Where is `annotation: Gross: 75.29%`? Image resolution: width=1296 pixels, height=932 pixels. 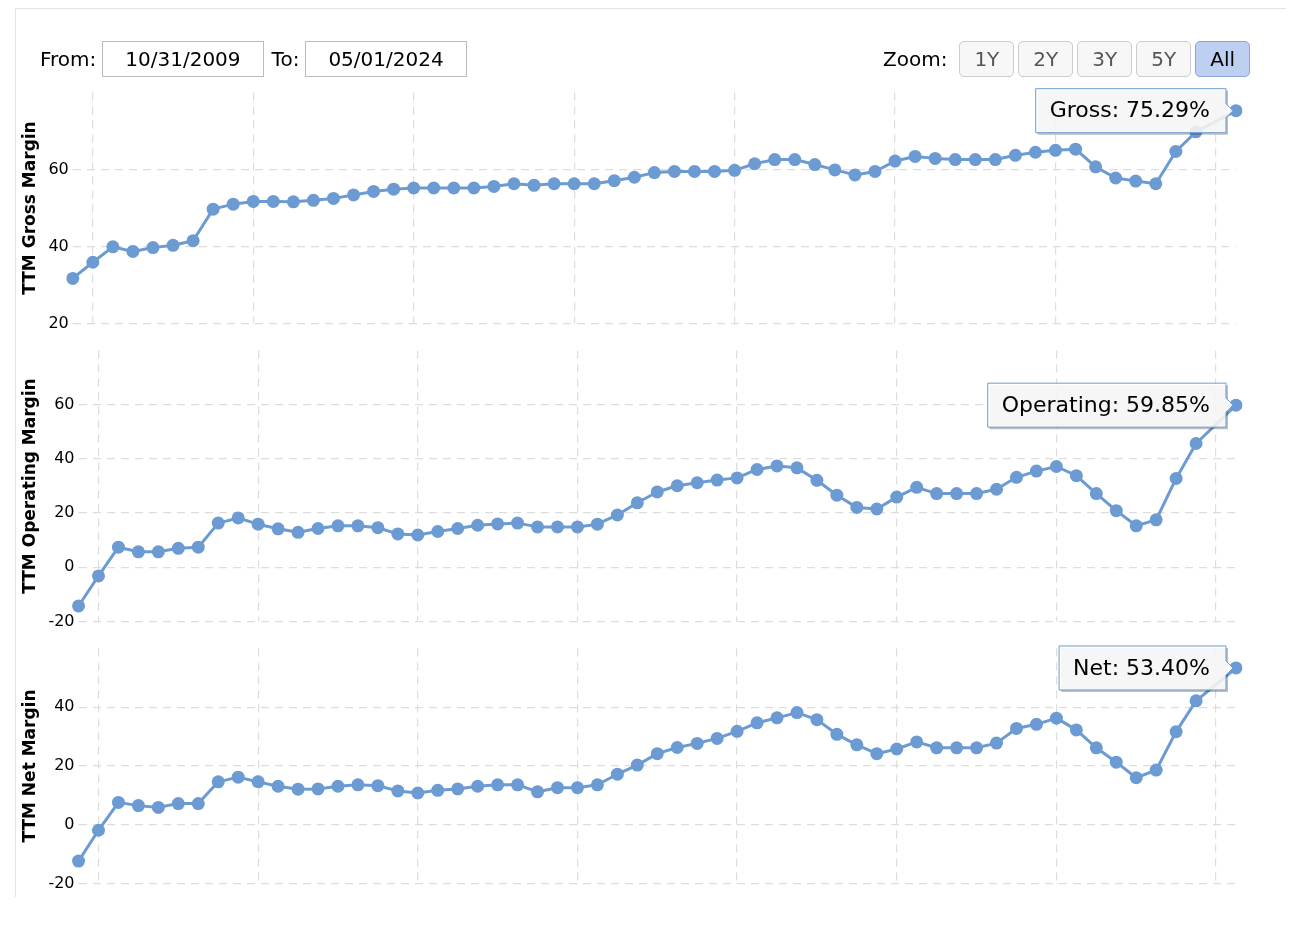
annotation: Gross: 75.29% is located at coordinates (1130, 110).